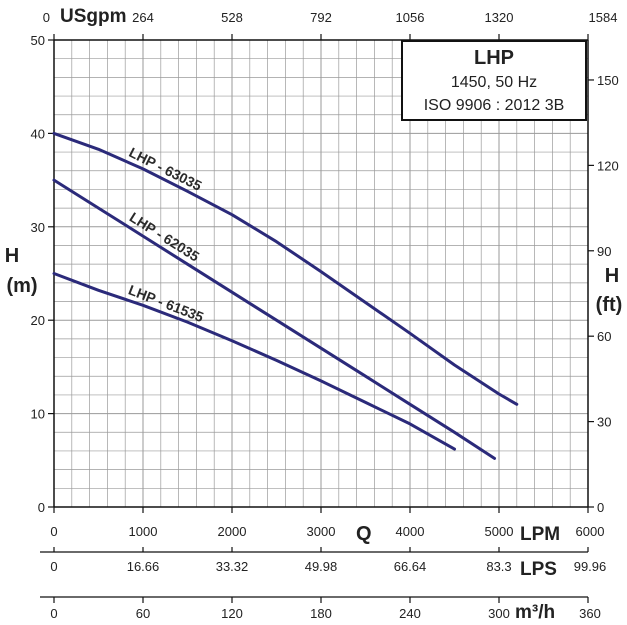 This screenshot has width=627, height=625. What do you see at coordinates (41, 507) in the screenshot?
I see `left-tick-label: 0` at bounding box center [41, 507].